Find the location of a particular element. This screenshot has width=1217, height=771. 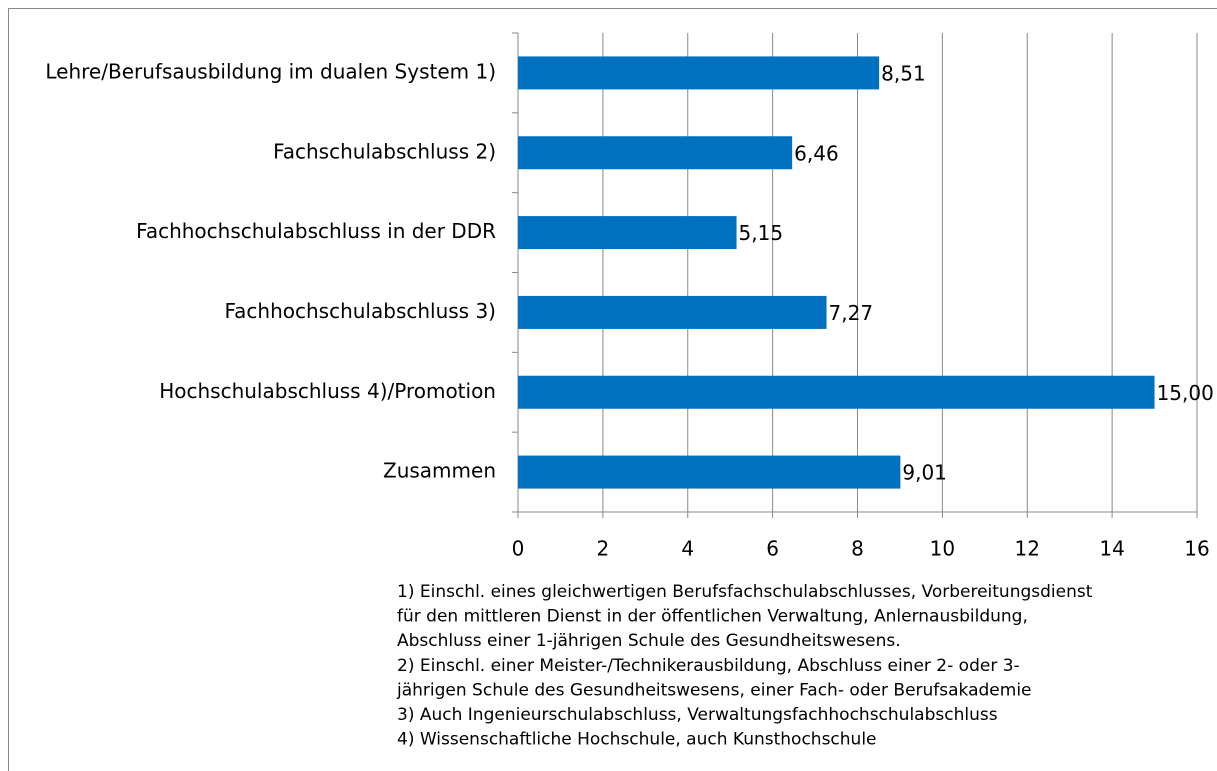

value-label: 9,01 is located at coordinates (924, 473).